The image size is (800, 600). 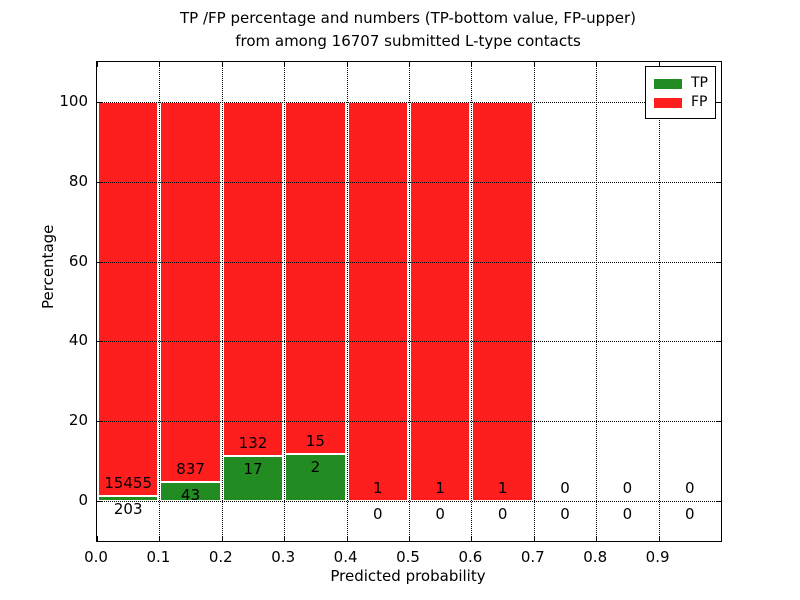 What do you see at coordinates (668, 83) in the screenshot?
I see `tp-color-swatch-icon` at bounding box center [668, 83].